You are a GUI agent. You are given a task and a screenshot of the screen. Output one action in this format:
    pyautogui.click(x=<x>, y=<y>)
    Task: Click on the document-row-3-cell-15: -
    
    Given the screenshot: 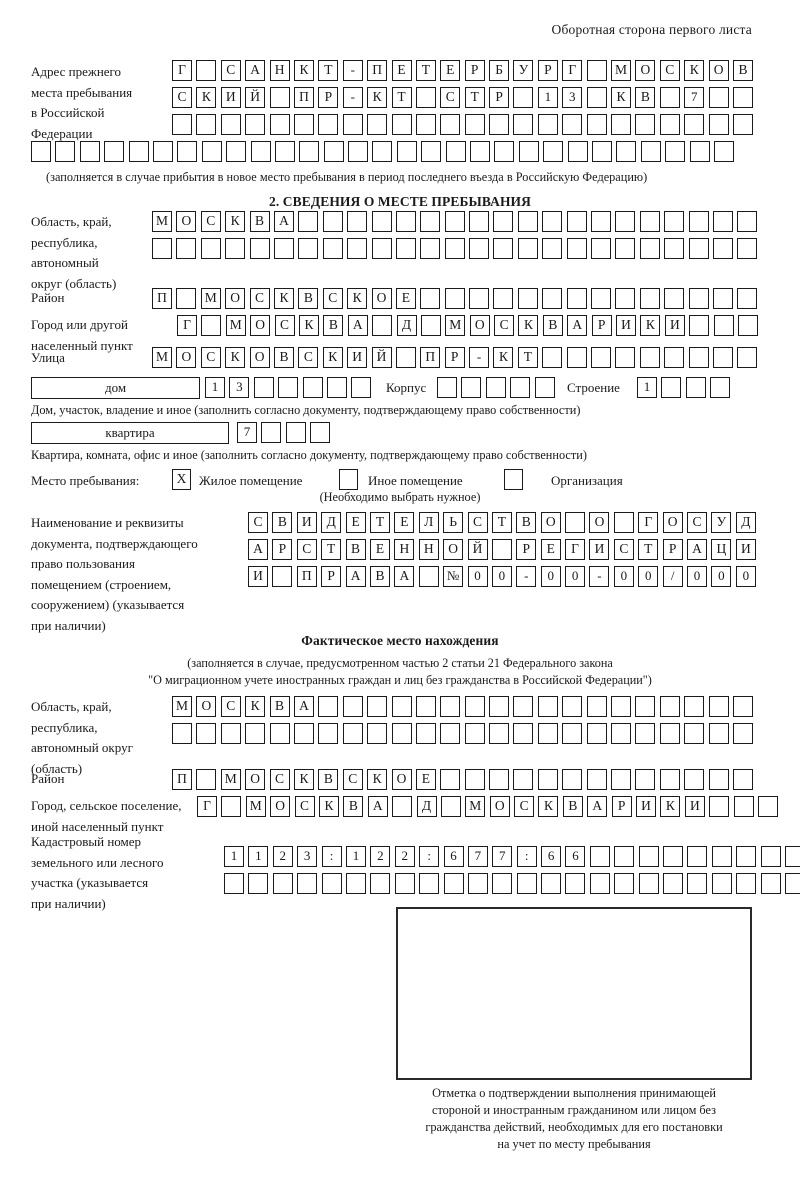 What is the action you would take?
    pyautogui.click(x=599, y=576)
    